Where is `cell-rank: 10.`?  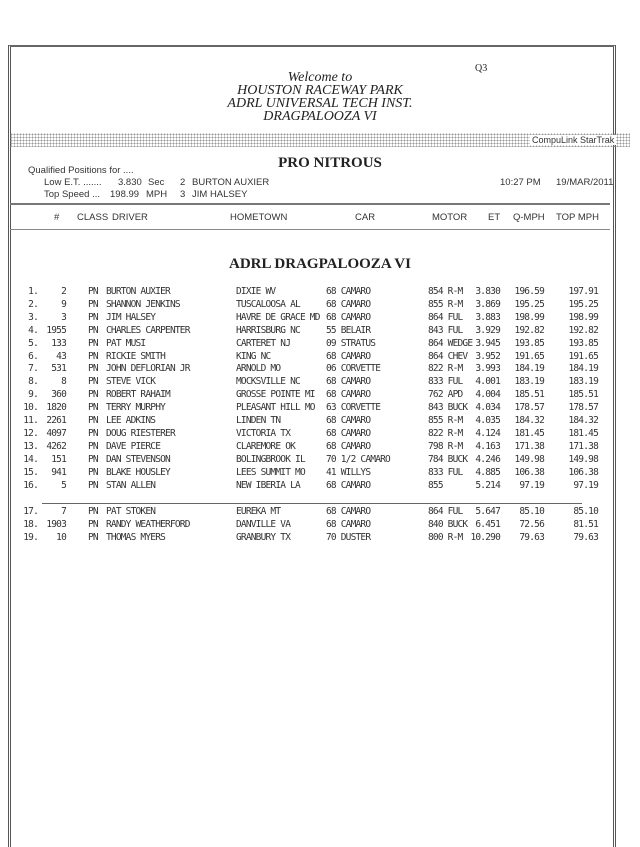 cell-rank: 10. is located at coordinates (31, 408).